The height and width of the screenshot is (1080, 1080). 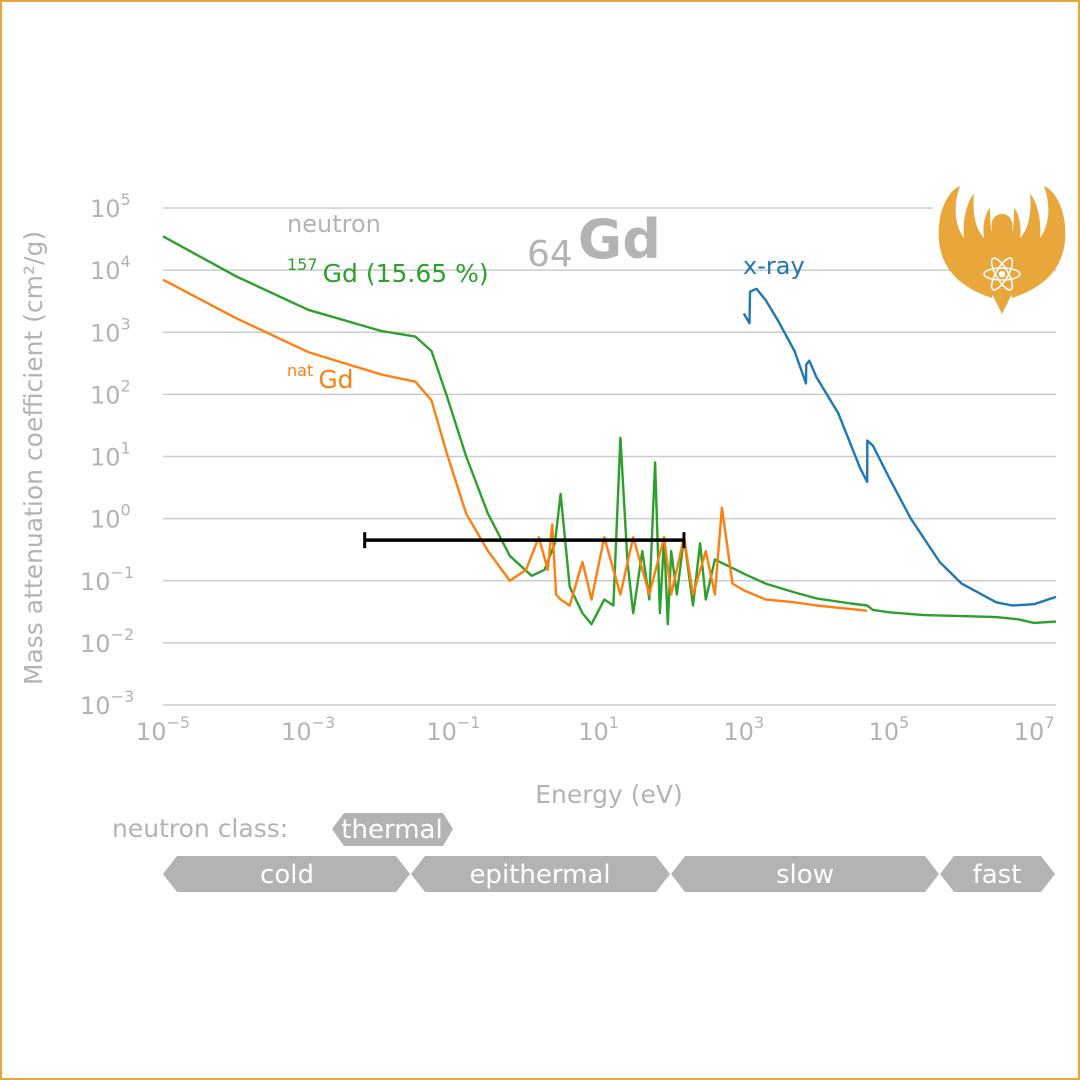 What do you see at coordinates (619, 239) in the screenshot?
I see `element-symbol: Gd` at bounding box center [619, 239].